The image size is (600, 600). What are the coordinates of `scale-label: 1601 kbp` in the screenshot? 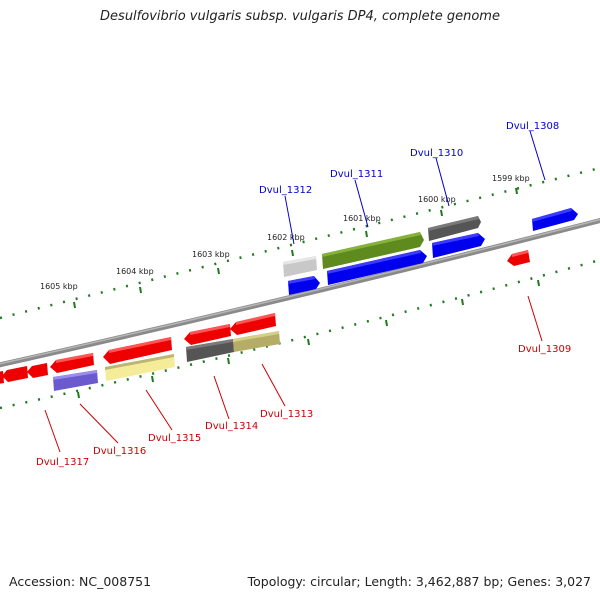 It's located at (362, 218).